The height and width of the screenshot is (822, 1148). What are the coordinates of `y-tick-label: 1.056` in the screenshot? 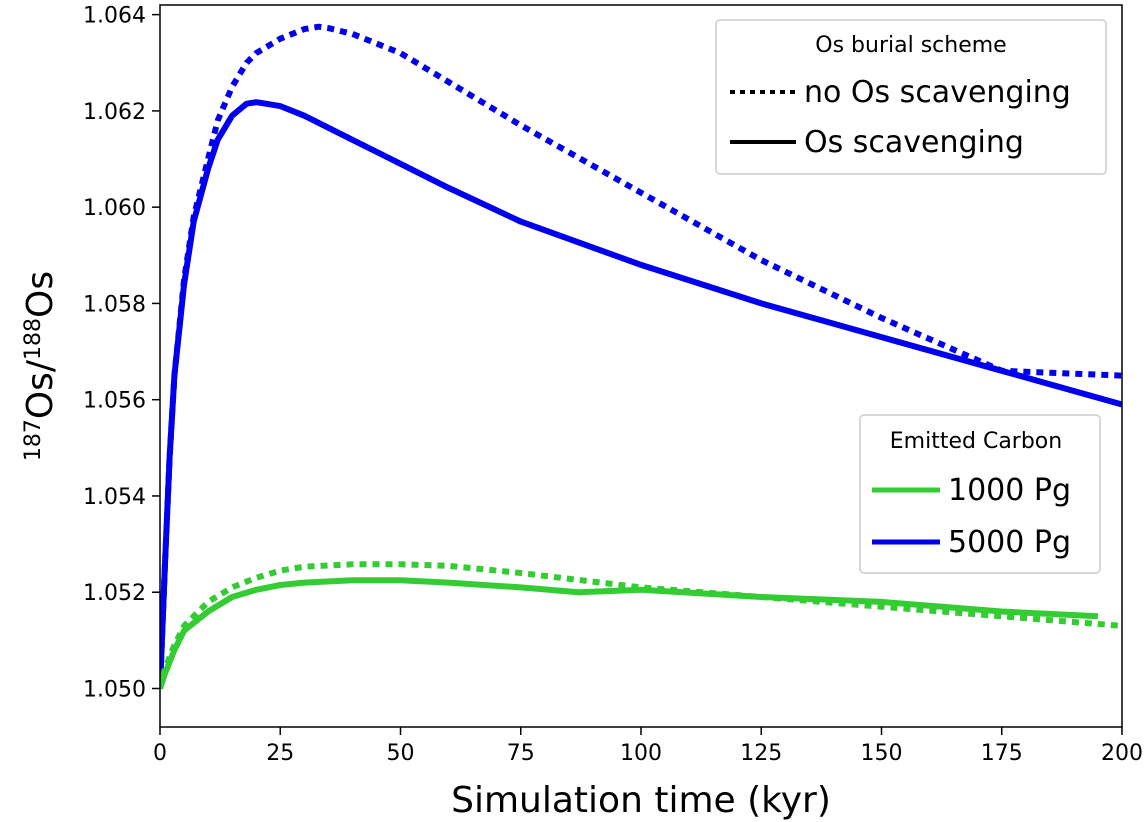 It's located at (114, 401).